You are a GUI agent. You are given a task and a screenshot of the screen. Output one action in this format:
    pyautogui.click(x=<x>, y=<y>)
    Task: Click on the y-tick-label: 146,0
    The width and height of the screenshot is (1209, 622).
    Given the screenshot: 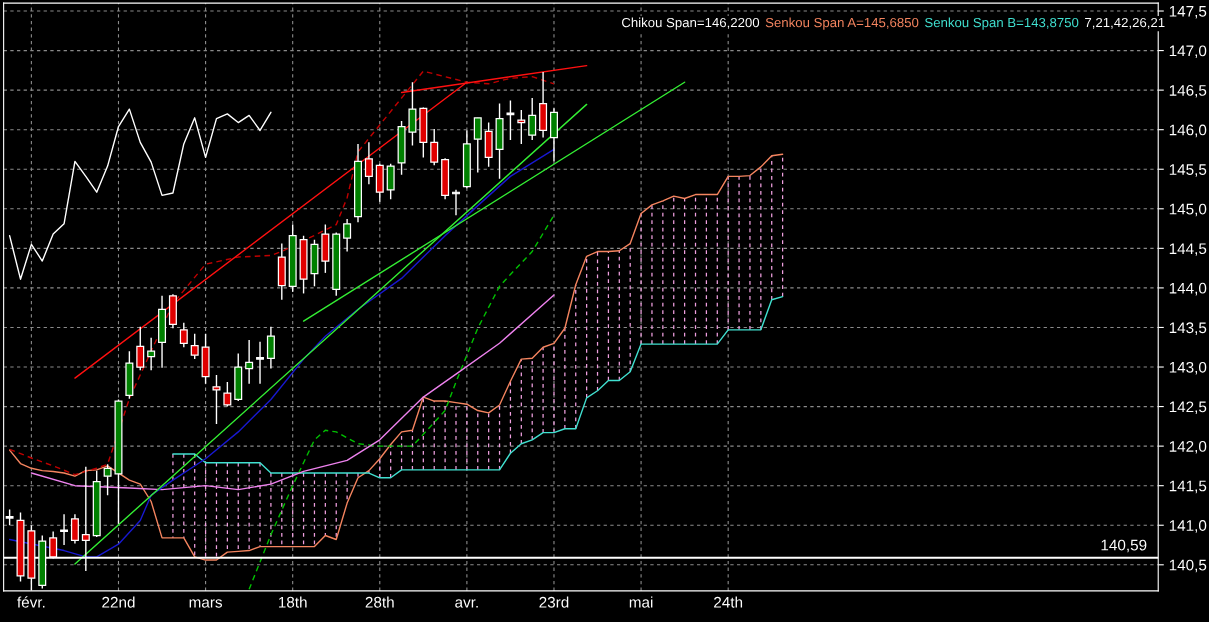 What is the action you would take?
    pyautogui.click(x=1188, y=131)
    